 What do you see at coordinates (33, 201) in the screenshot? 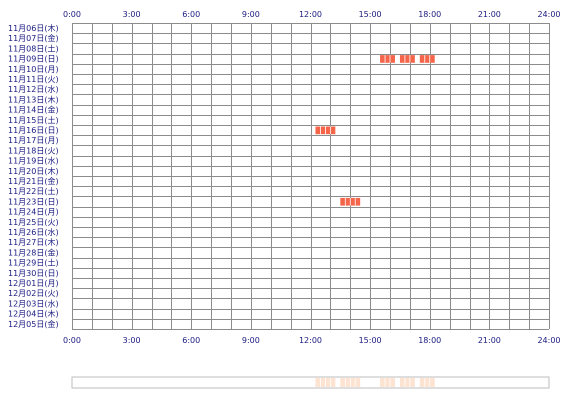
I see `row-label: 11月23日(日)` at bounding box center [33, 201].